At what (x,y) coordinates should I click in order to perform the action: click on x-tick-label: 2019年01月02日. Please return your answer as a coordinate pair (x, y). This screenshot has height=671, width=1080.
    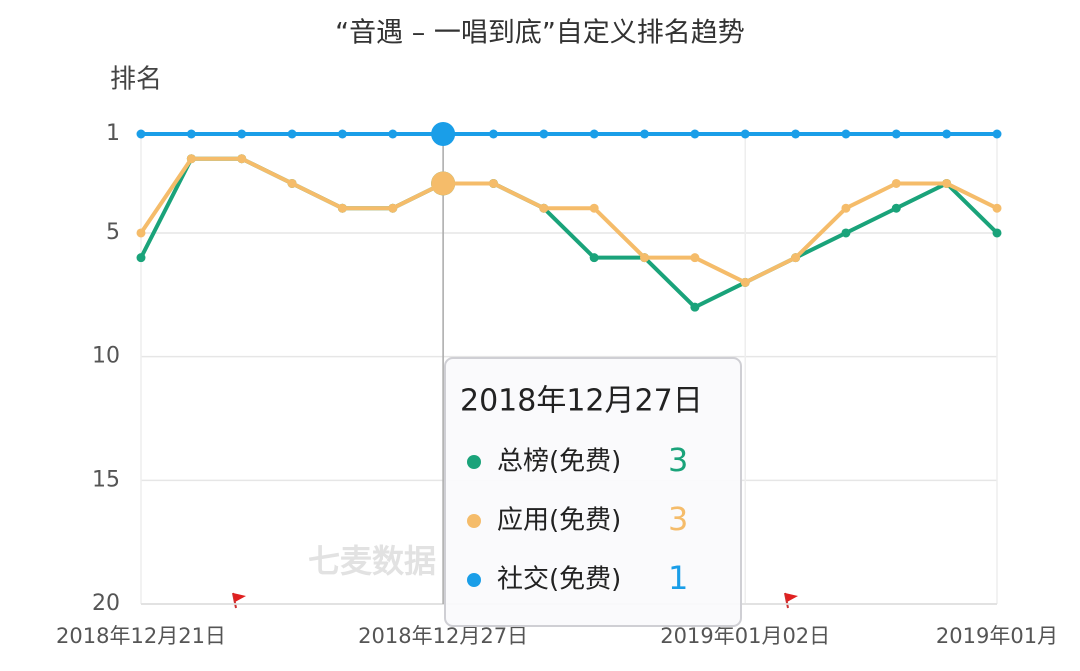
    Looking at the image, I should click on (745, 636).